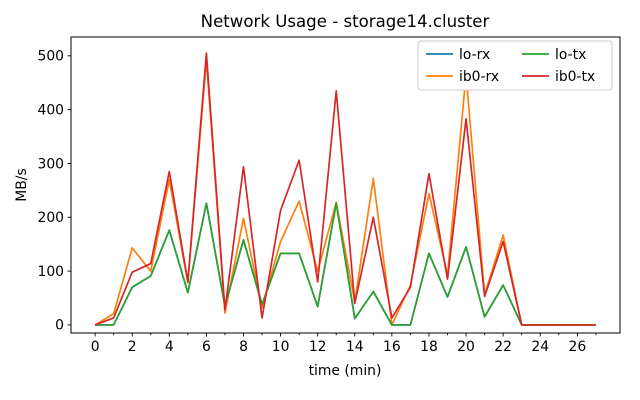 Image resolution: width=640 pixels, height=400 pixels. Describe the element at coordinates (474, 55) in the screenshot. I see `legend-label-lo-rx: lo-rx` at that location.